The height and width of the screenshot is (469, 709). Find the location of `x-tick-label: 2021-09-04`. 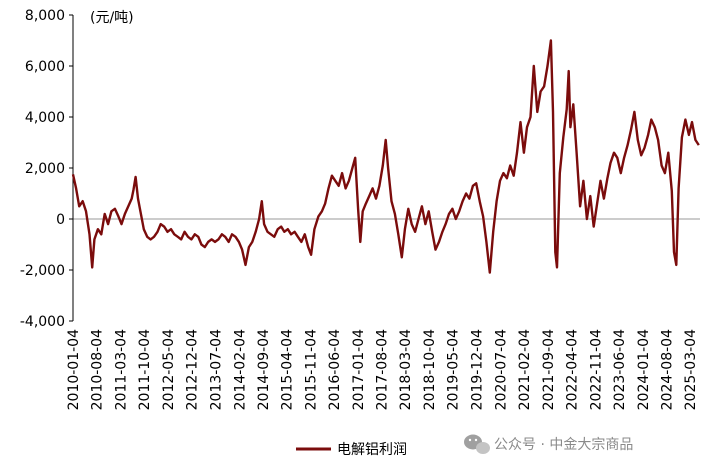

x-tick-label: 2021-09-04 is located at coordinates (549, 369).